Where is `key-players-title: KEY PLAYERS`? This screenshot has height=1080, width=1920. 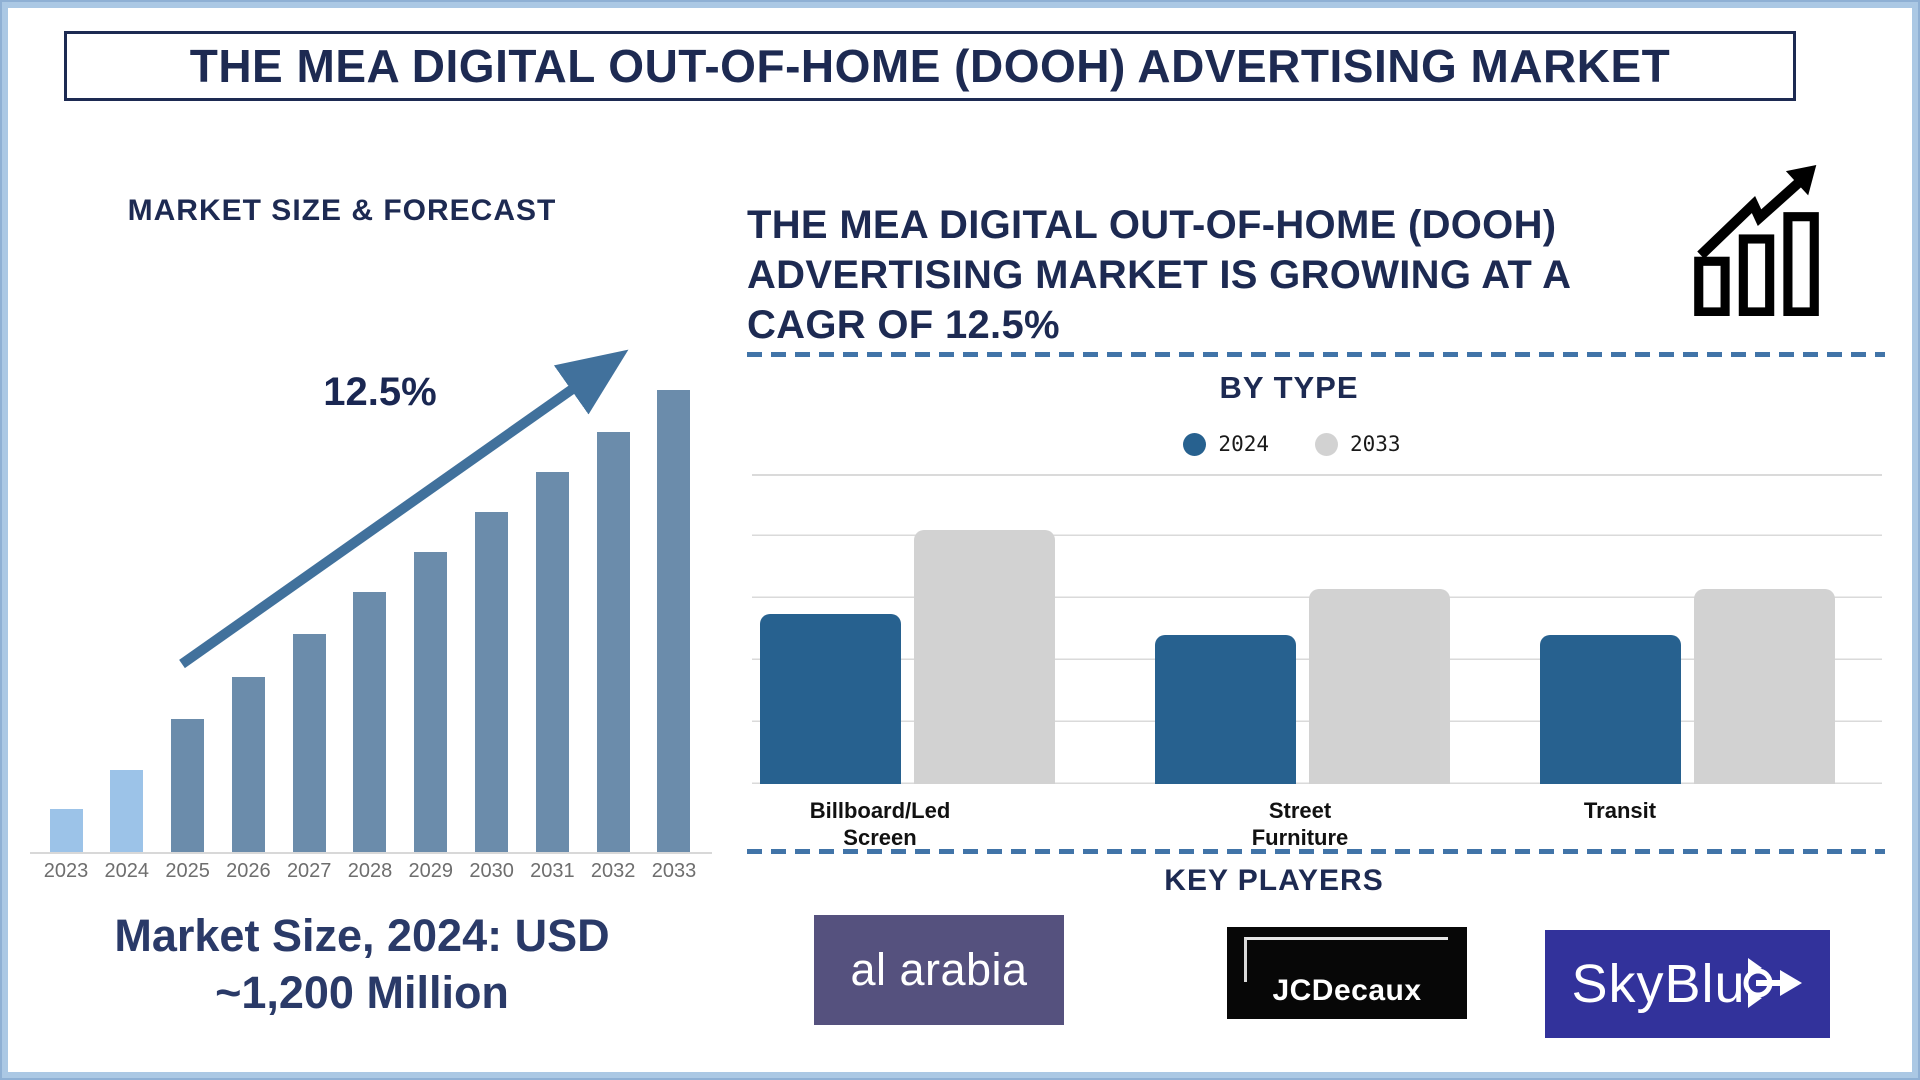
key-players-title: KEY PLAYERS is located at coordinates (1274, 880).